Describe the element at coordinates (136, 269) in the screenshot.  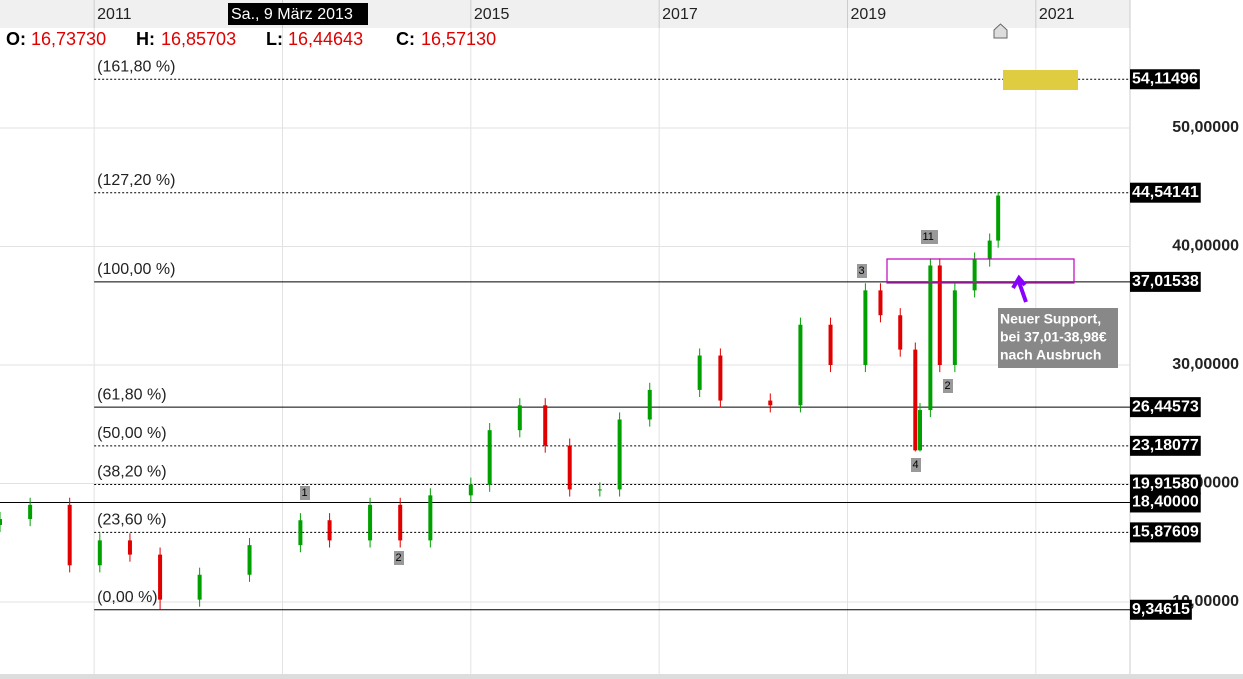
I see `level-label: (100,00 %)` at that location.